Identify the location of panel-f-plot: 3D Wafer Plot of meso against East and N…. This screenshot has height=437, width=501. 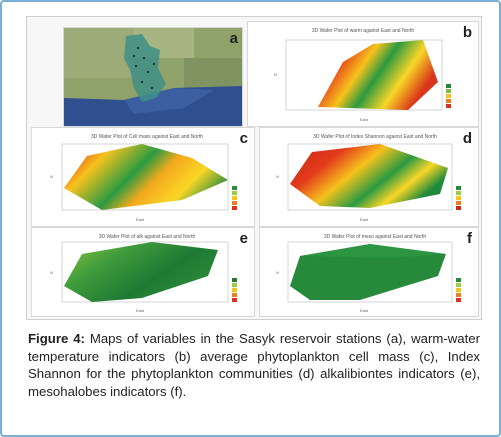
(369, 272).